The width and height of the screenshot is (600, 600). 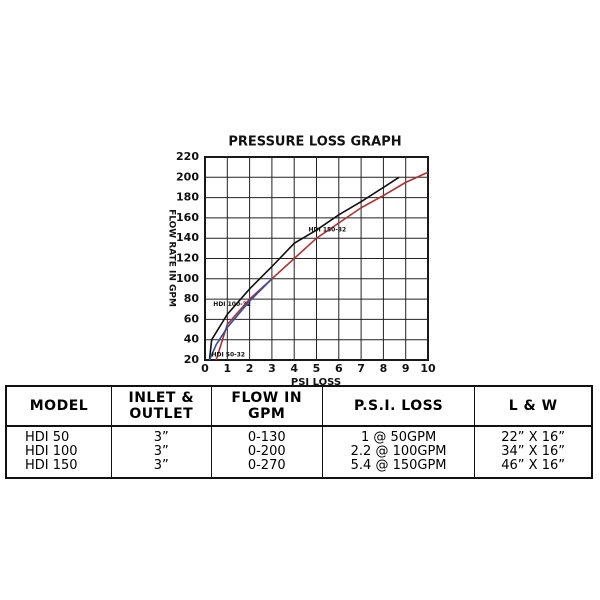 What do you see at coordinates (272, 368) in the screenshot?
I see `x-tick-label: 3` at bounding box center [272, 368].